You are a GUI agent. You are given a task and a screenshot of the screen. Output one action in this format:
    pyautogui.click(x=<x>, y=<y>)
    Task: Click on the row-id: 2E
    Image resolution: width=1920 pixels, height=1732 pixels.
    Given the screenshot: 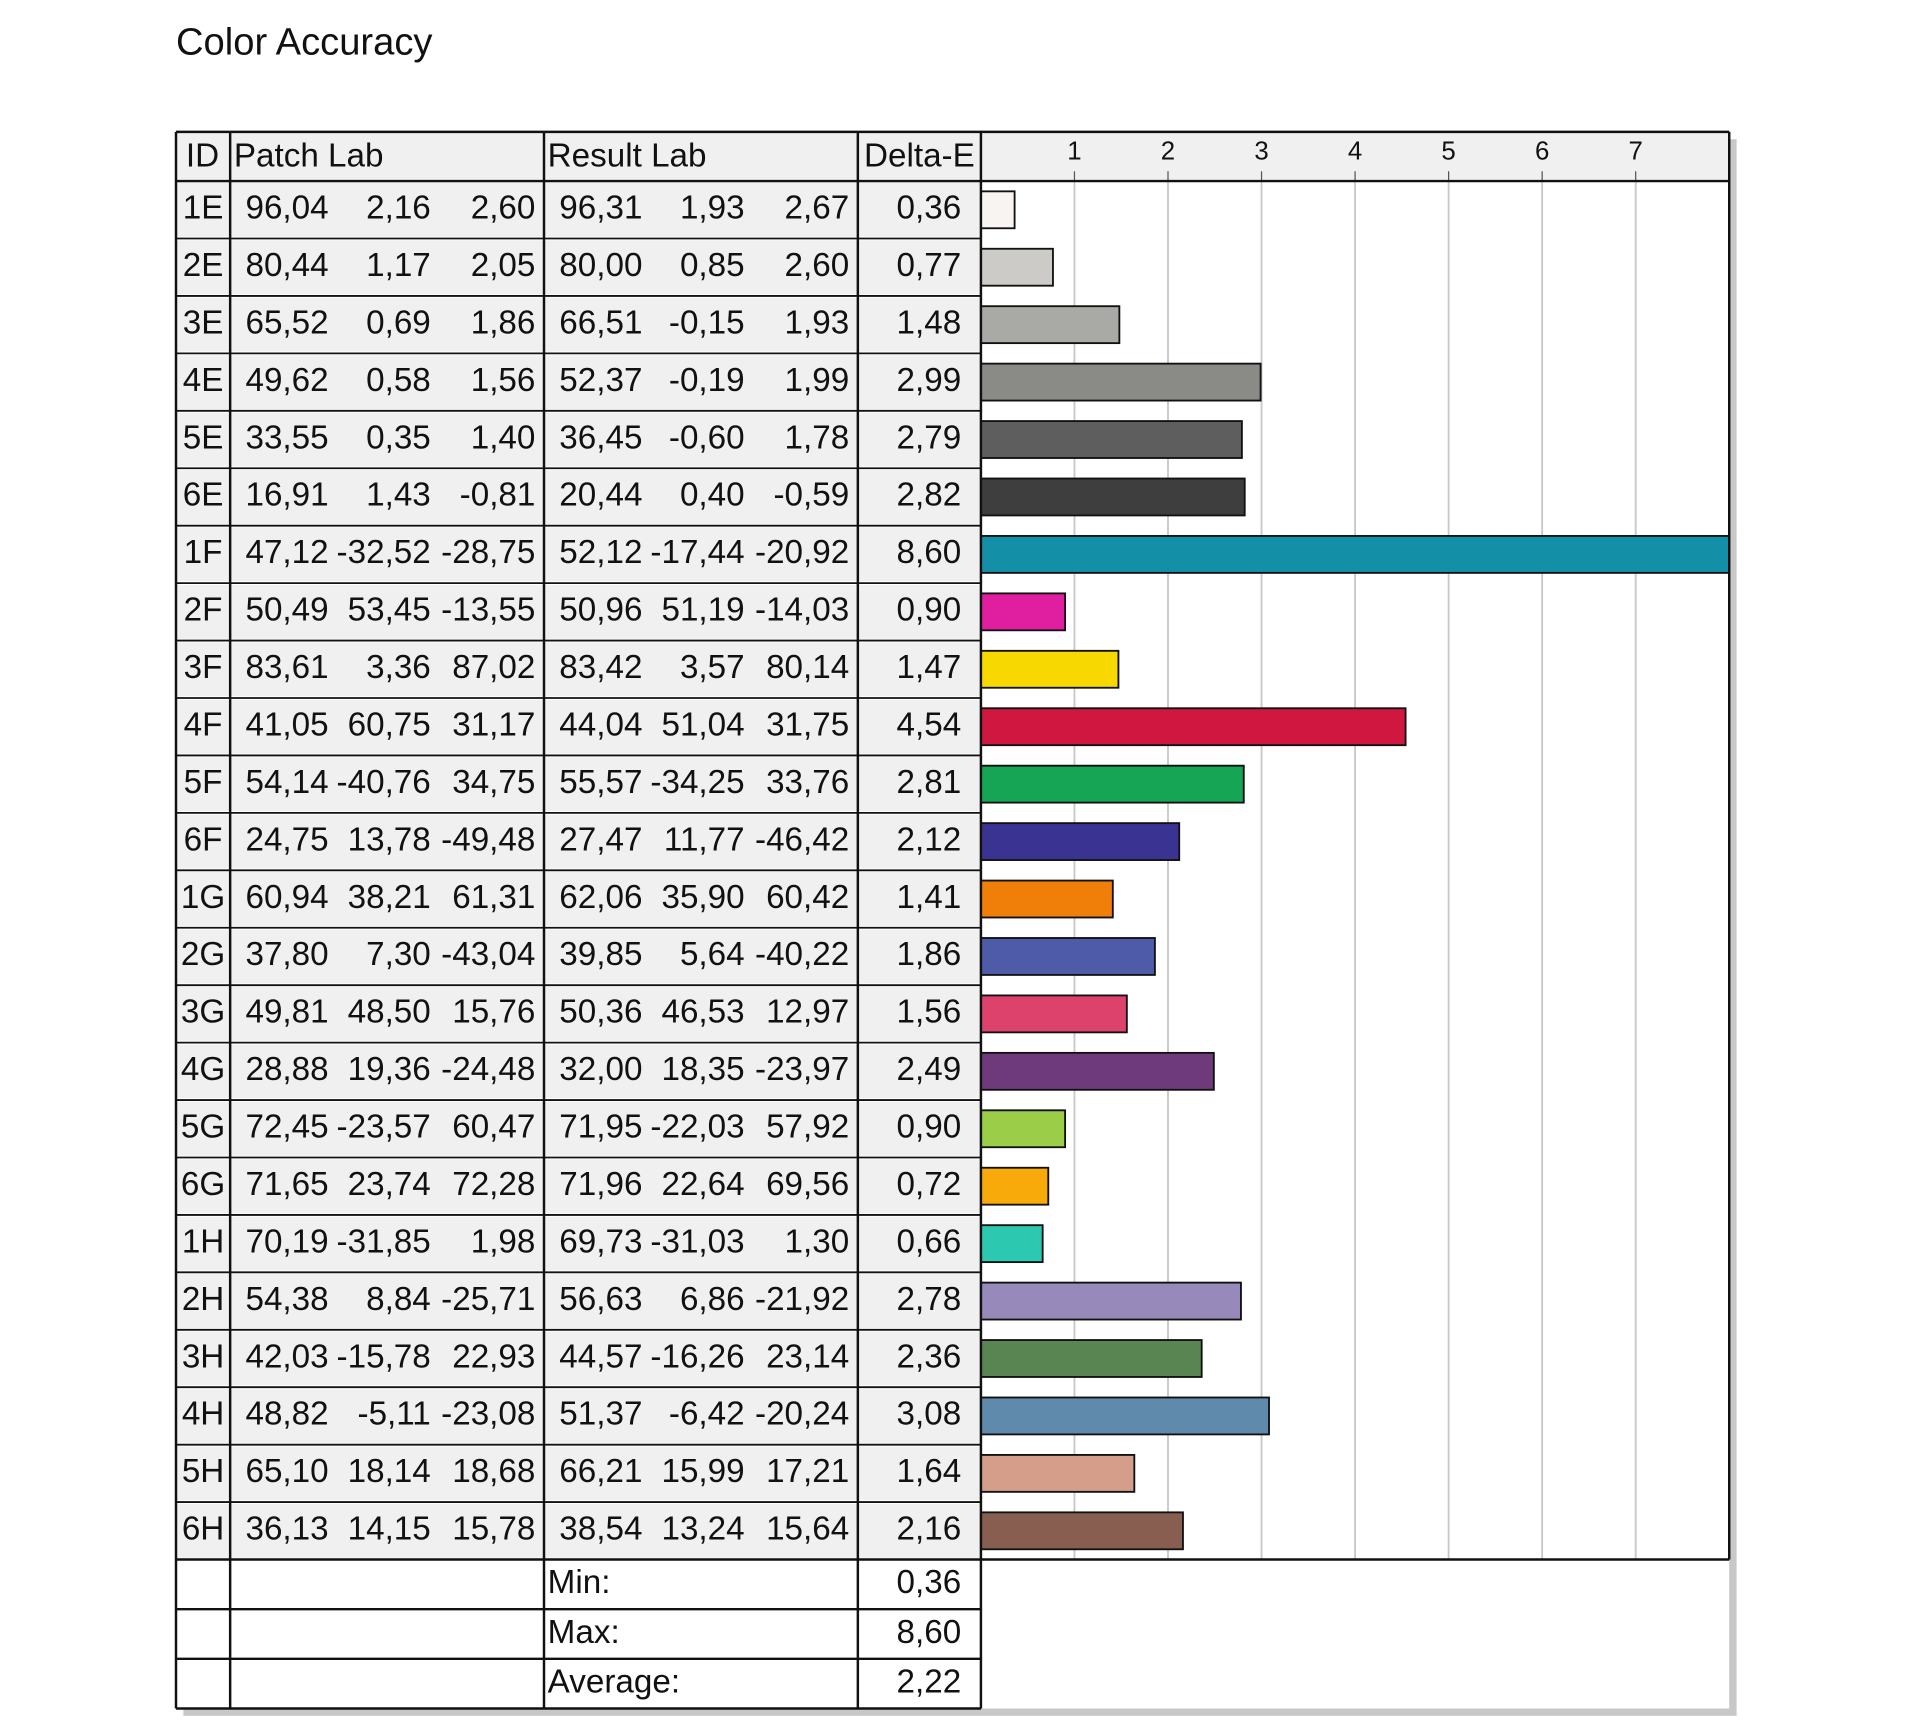 What is the action you would take?
    pyautogui.click(x=203, y=265)
    